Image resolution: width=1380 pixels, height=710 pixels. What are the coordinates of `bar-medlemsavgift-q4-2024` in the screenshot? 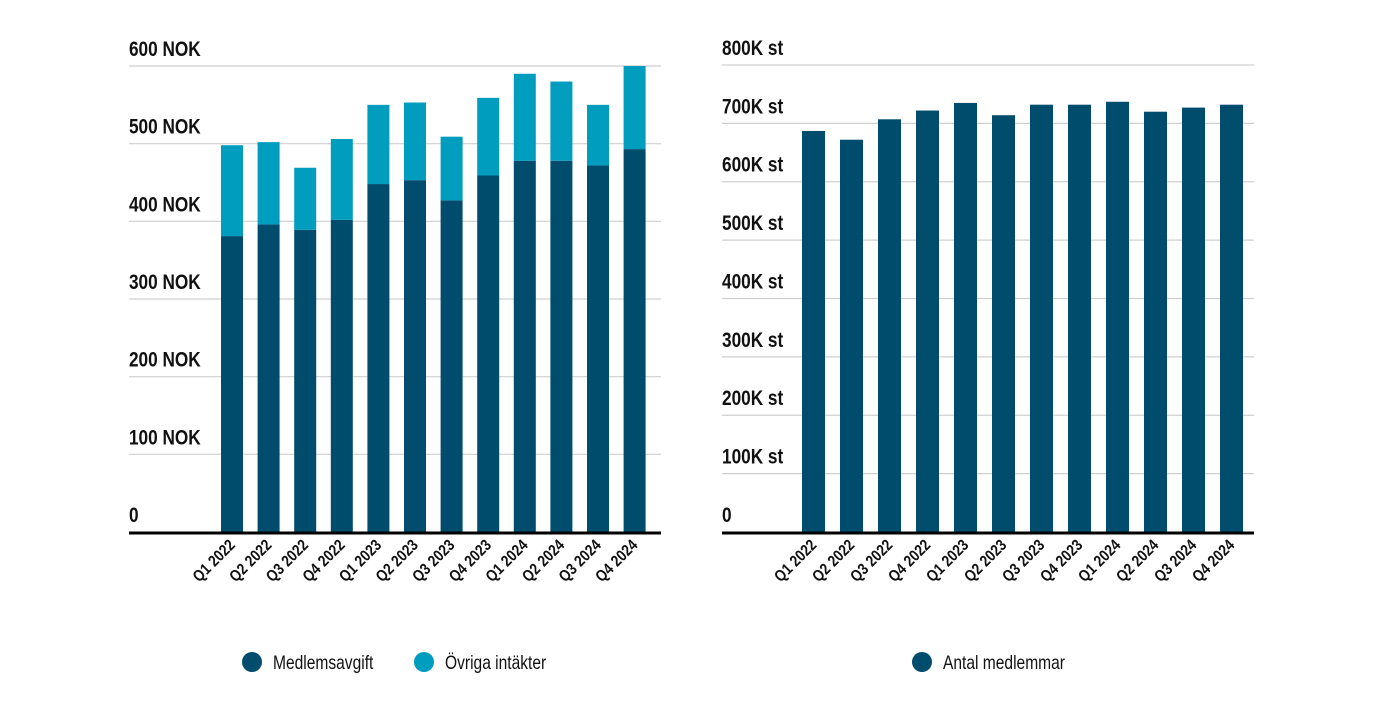 It's located at (634, 340).